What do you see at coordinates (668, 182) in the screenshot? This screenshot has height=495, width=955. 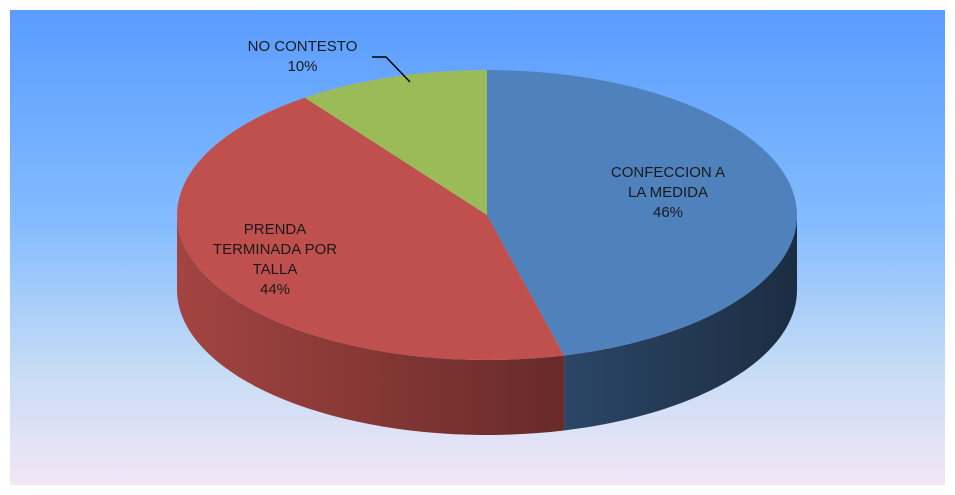 I see `category-label: CONFECCION A LA MEDIDA` at bounding box center [668, 182].